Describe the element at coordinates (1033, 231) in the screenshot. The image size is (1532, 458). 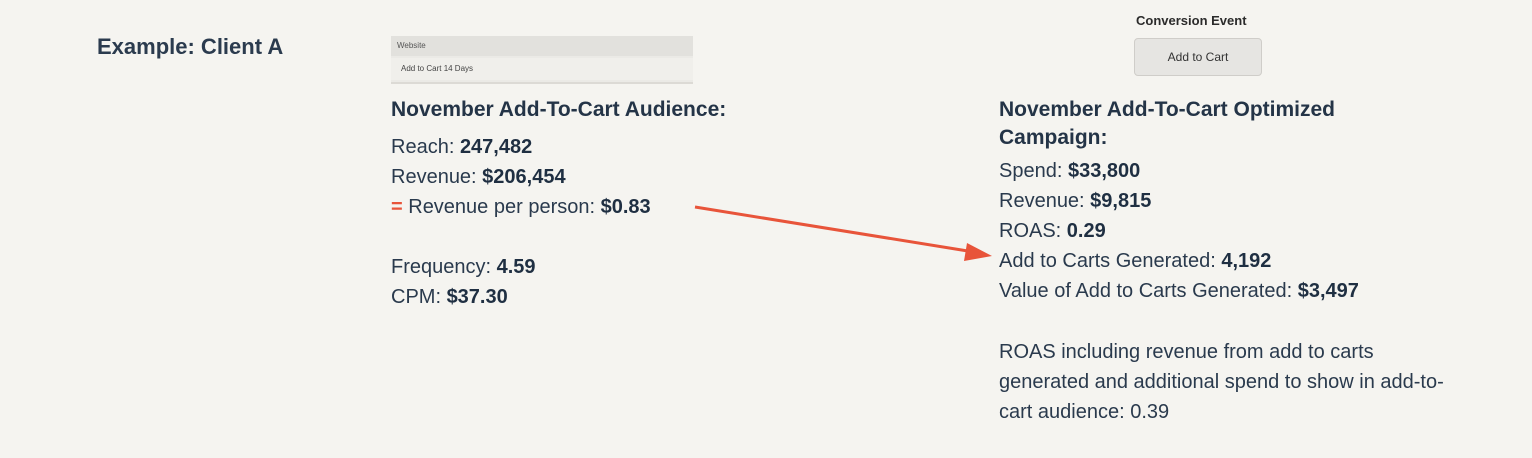
I see `roas-label: ROAS:` at that location.